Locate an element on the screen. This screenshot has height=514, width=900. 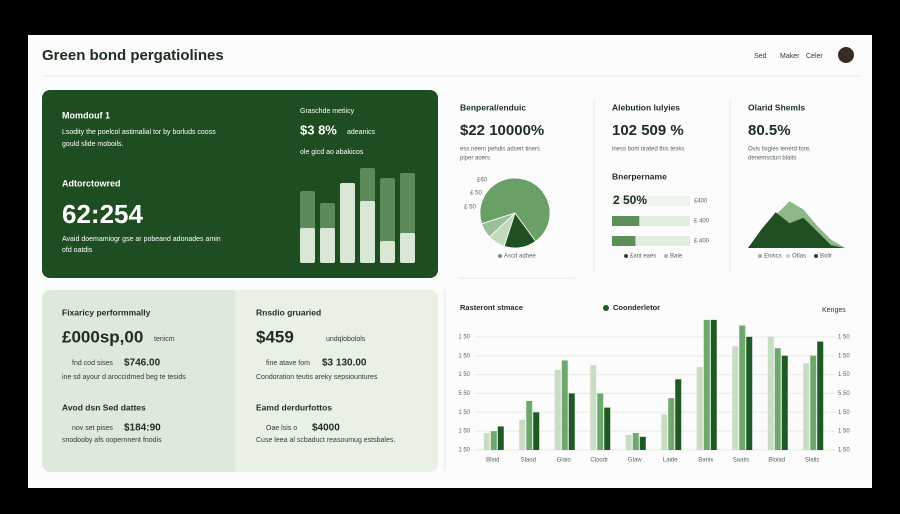
axis-label: Kenges is located at coordinates (834, 310).